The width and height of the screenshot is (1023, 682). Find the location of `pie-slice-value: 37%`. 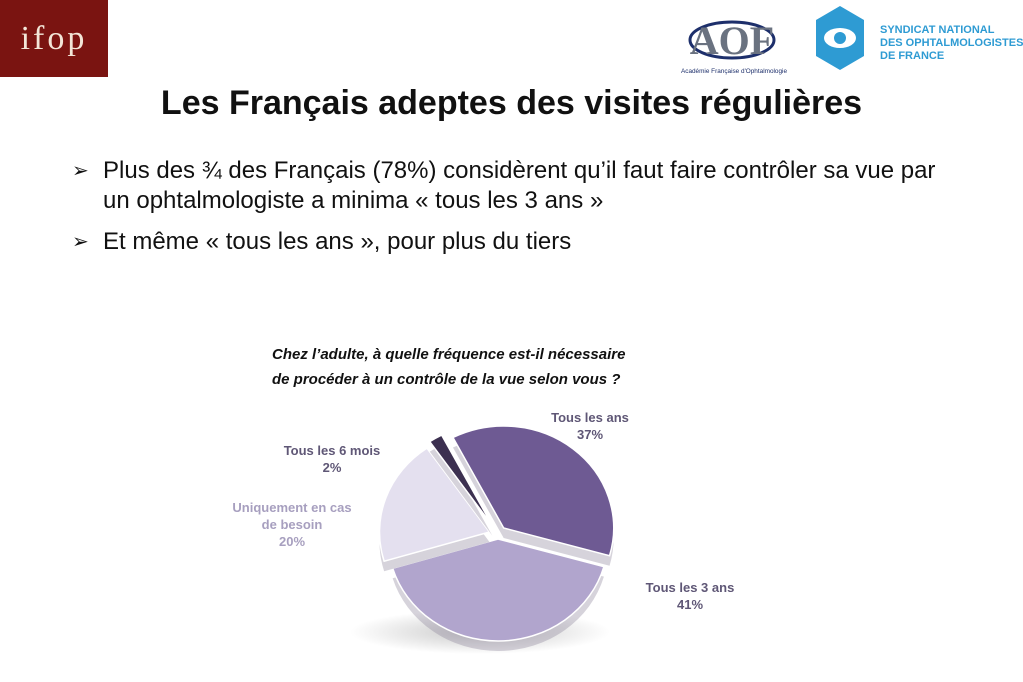

pie-slice-value: 37% is located at coordinates (590, 434).